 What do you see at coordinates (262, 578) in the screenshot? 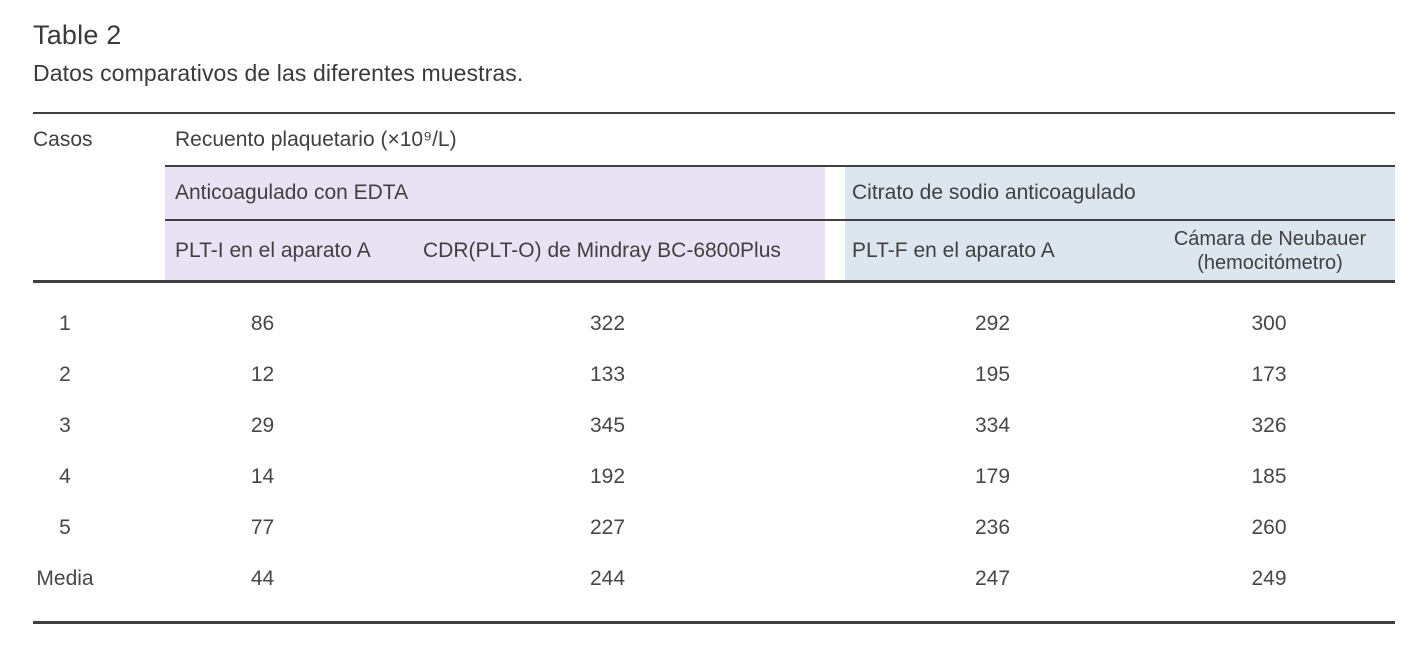
I see `cell-plt-i: 44` at bounding box center [262, 578].